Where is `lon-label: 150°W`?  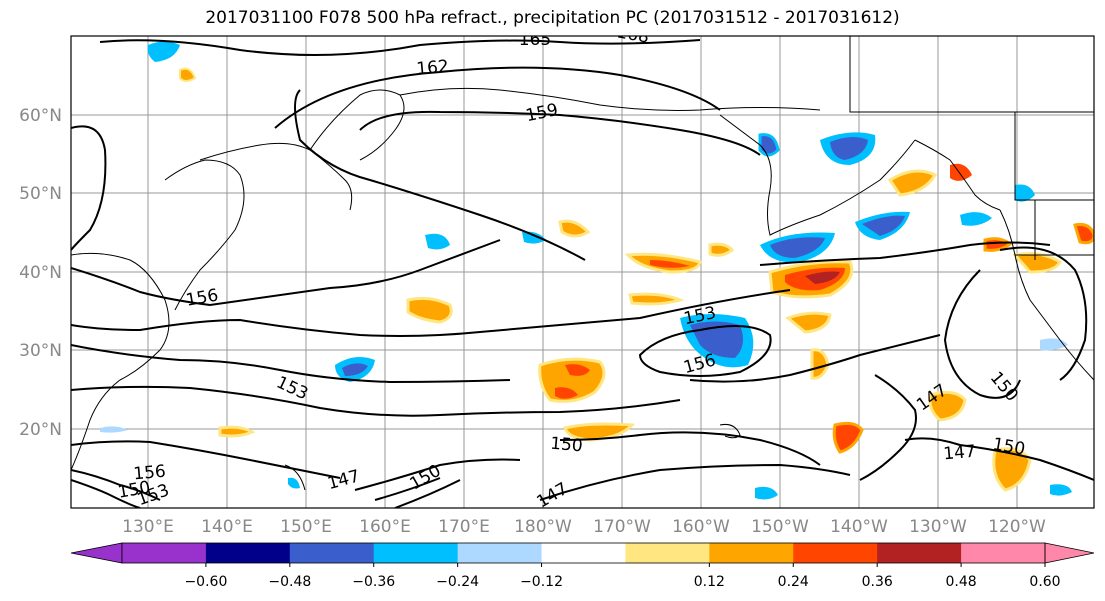
lon-label: 150°W is located at coordinates (780, 527).